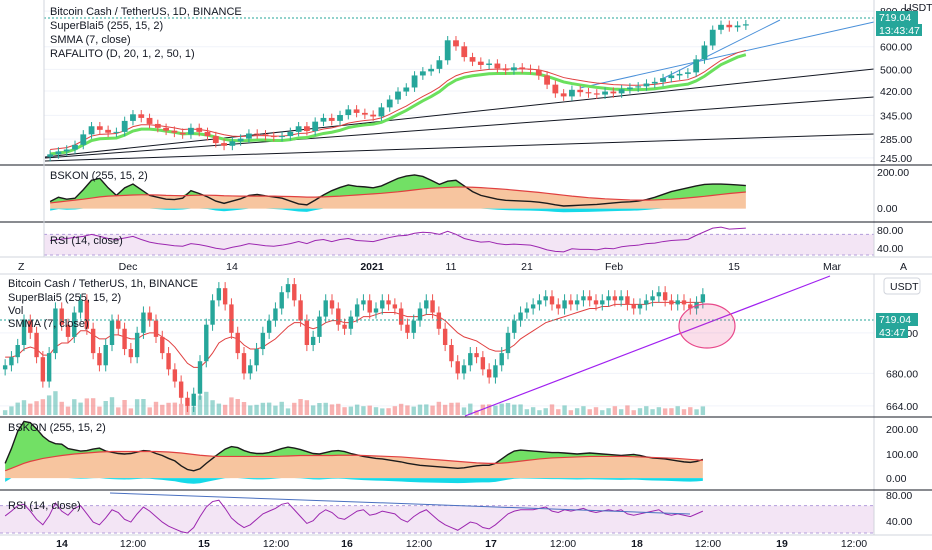  What do you see at coordinates (480, 267) in the screenshot?
I see `top-x-axis: Dec 14 2021 11 21 Feb 15 Mar` at bounding box center [480, 267].